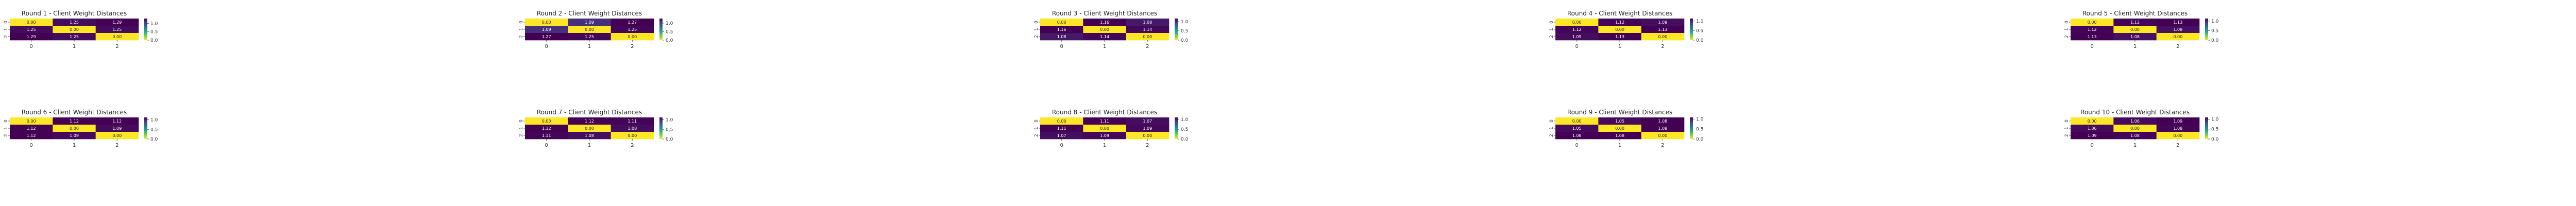 Image resolution: width=2576 pixels, height=206 pixels. What do you see at coordinates (589, 13) in the screenshot?
I see `panel-title: Round 2 - Client Weight Distances` at bounding box center [589, 13].